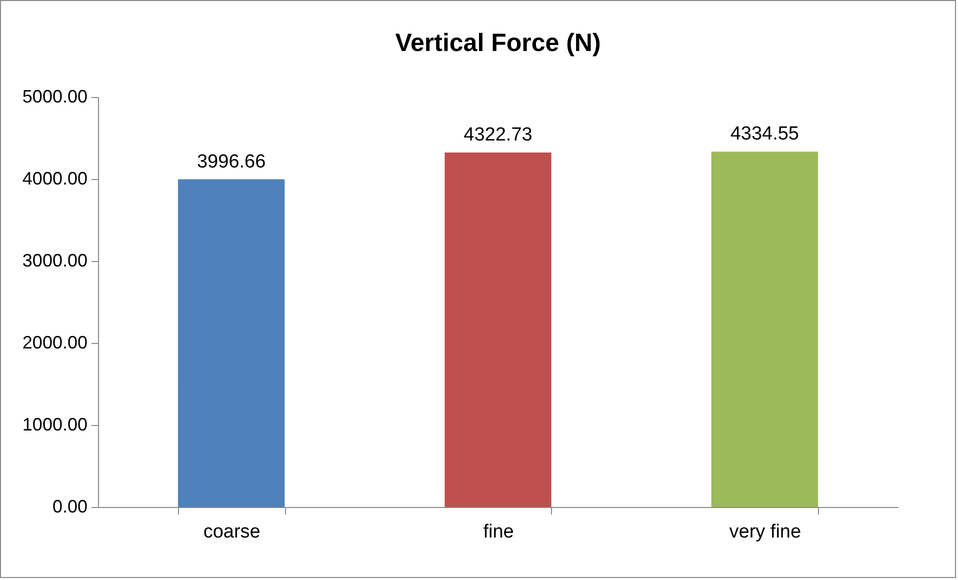 Image resolution: width=958 pixels, height=580 pixels. Describe the element at coordinates (55, 424) in the screenshot. I see `y-tick-label: 1000.00` at that location.